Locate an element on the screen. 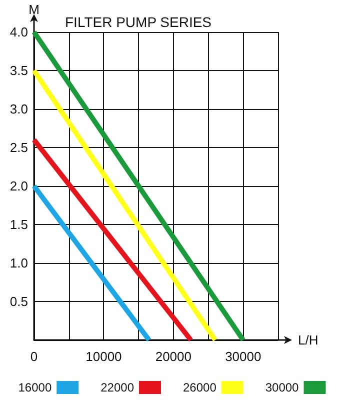  y-tick-label: 1.5 is located at coordinates (19, 224).